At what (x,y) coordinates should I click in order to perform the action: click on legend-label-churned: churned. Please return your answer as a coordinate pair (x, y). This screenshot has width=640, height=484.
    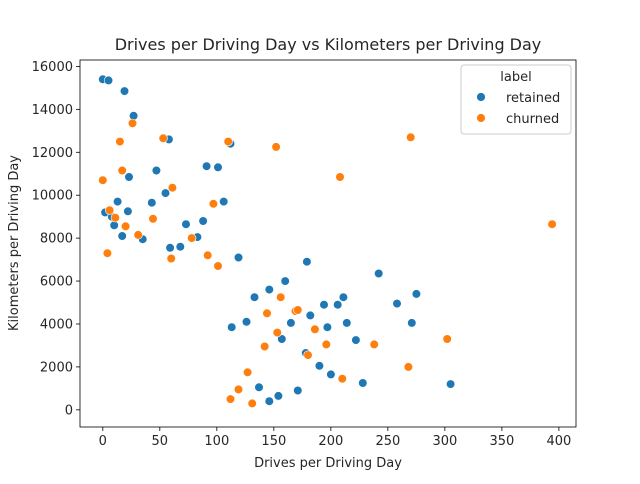
    Looking at the image, I should click on (532, 119).